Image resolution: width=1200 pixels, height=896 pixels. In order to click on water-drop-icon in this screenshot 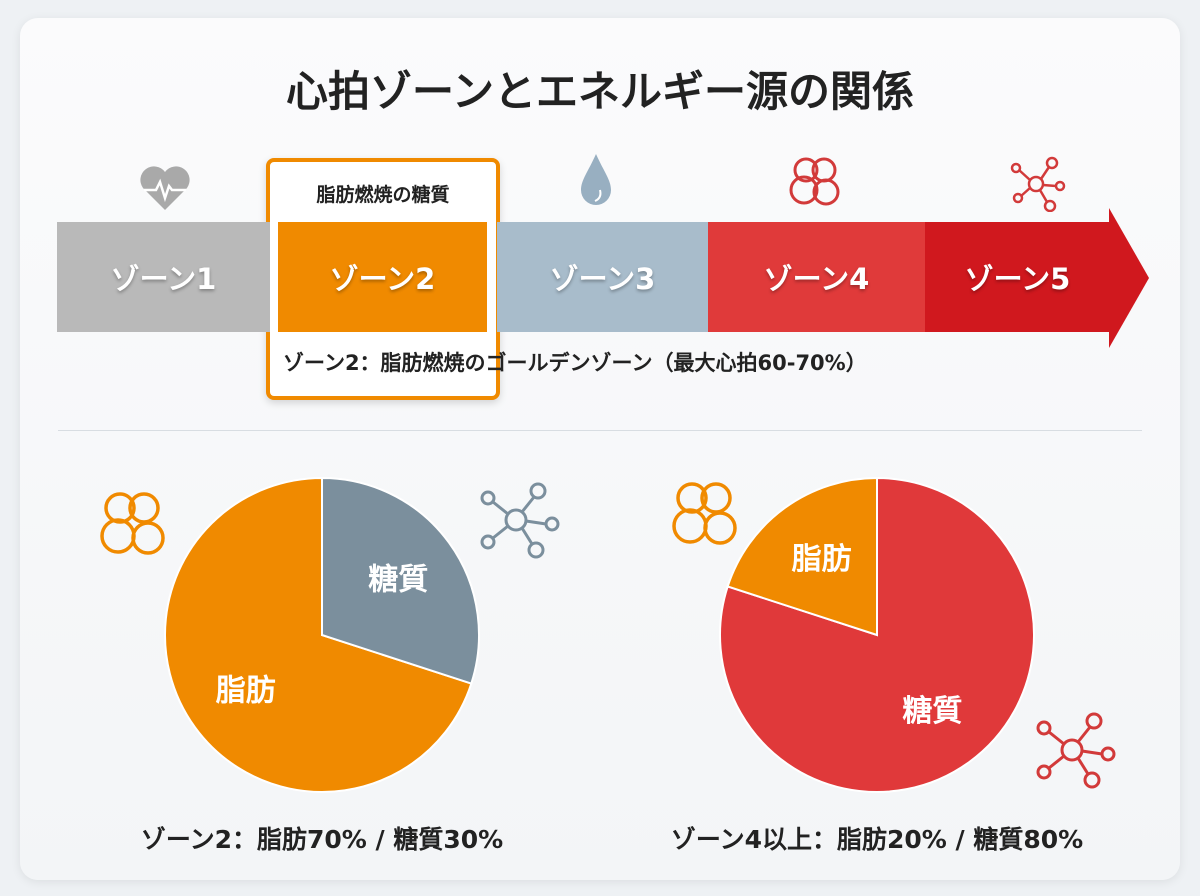, I will do `click(596, 179)`.